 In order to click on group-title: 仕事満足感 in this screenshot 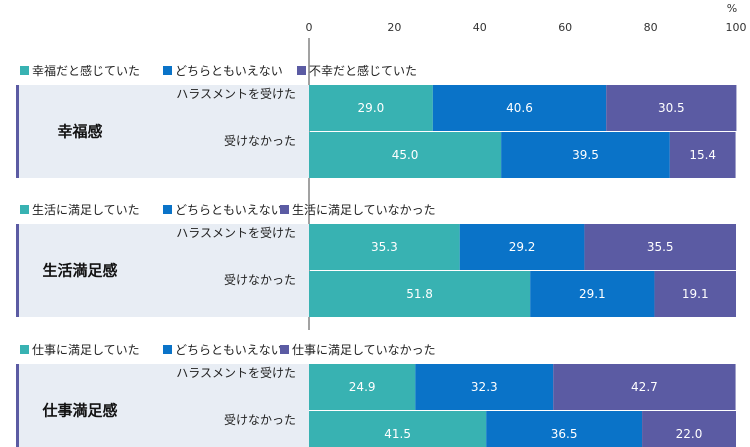, I will do `click(79, 411)`.